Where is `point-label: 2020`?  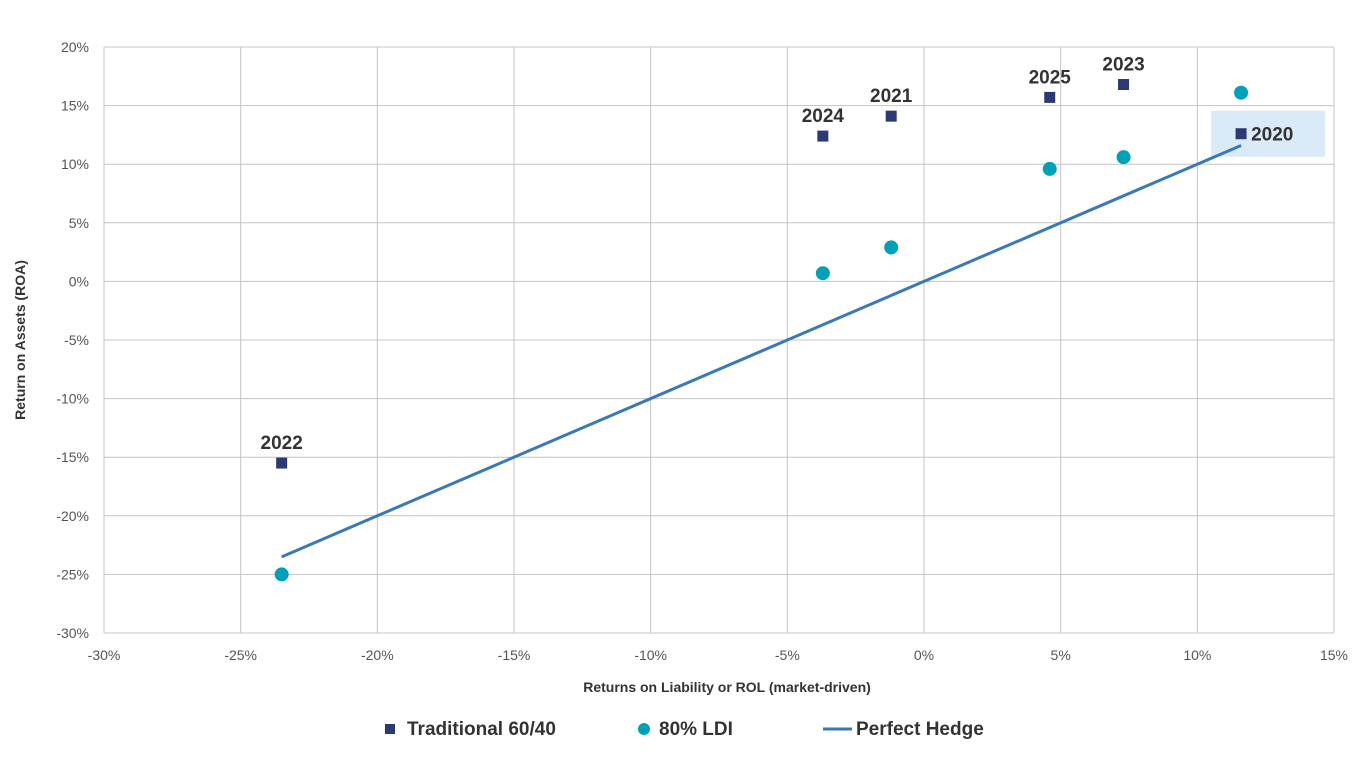
point-label: 2020 is located at coordinates (1272, 135).